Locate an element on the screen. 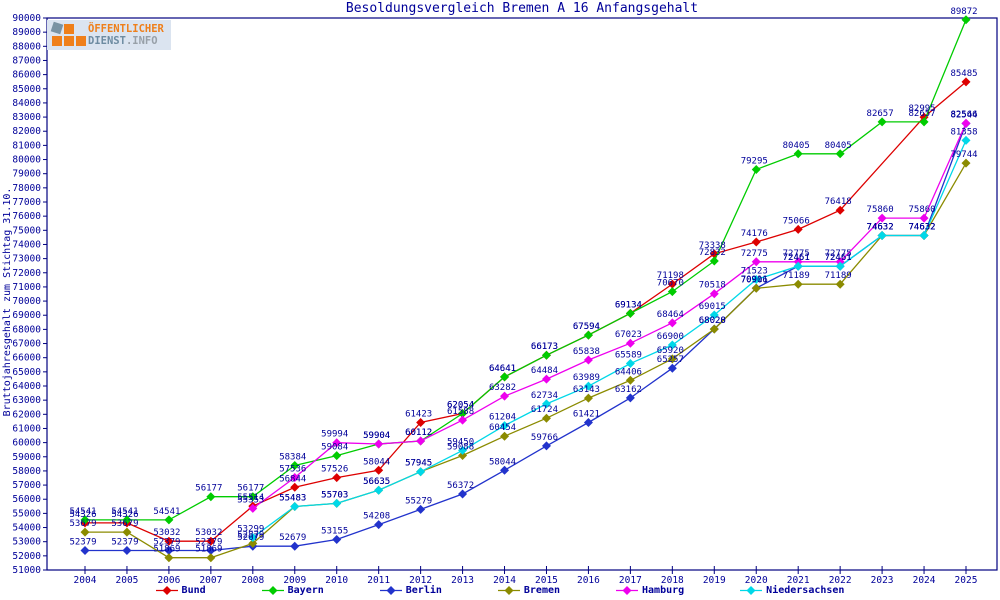 This screenshot has height=600, width=1000. y-tick-label: 71000 is located at coordinates (26, 287).